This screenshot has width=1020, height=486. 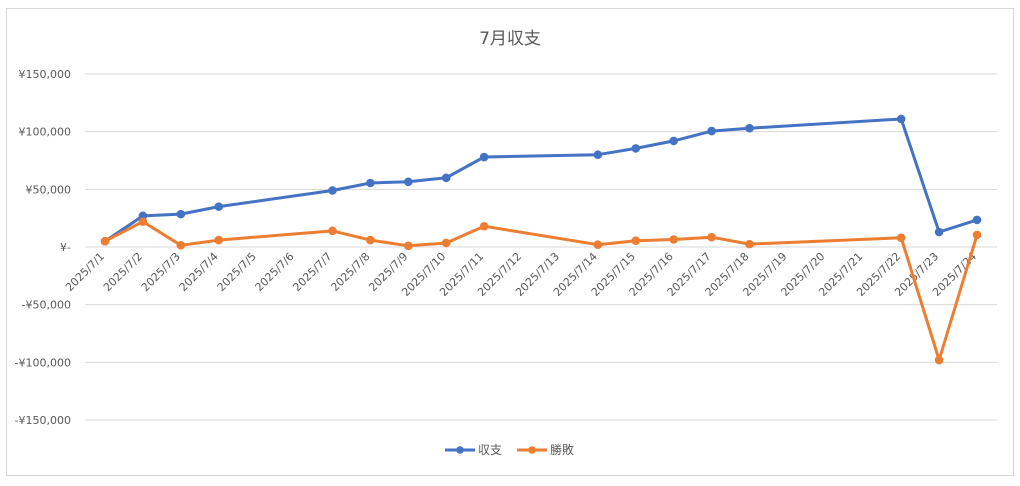 What do you see at coordinates (199, 272) in the screenshot?
I see `x-tick-label: 2025/7/4` at bounding box center [199, 272].